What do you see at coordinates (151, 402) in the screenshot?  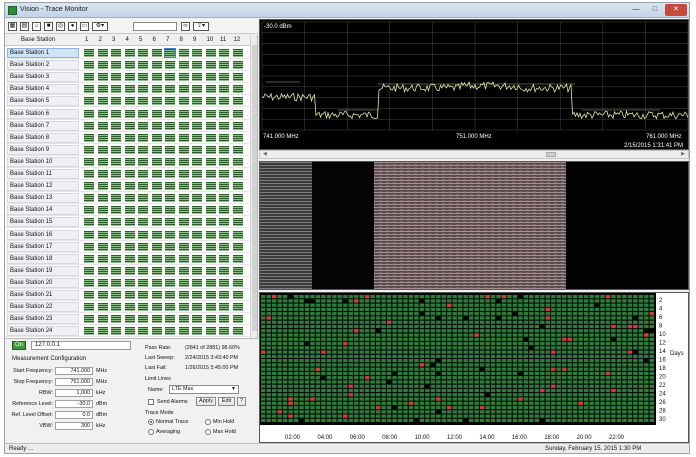 I see `send-alarms-checkbox` at bounding box center [151, 402].